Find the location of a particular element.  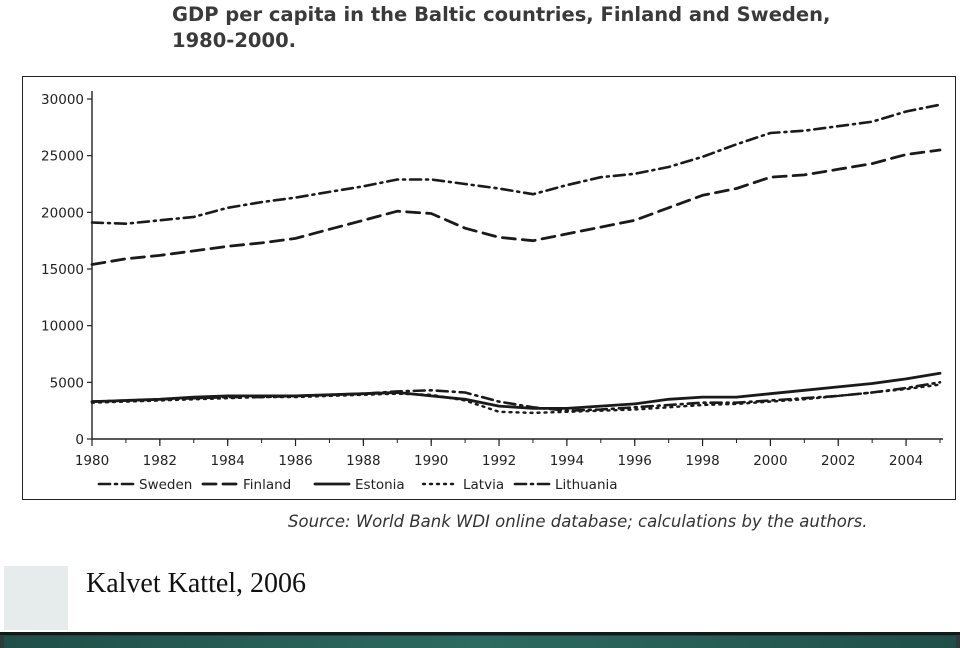

author-credit: Kalvet Kattel, 2006 is located at coordinates (196, 583).